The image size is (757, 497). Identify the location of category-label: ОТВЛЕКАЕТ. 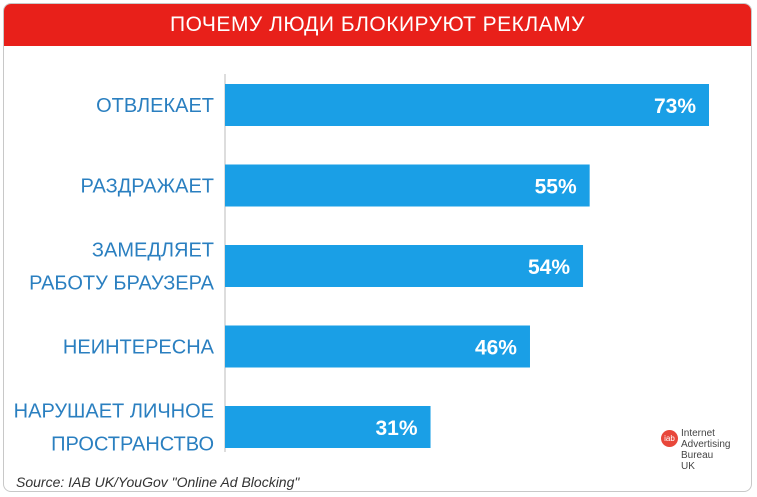
(155, 106).